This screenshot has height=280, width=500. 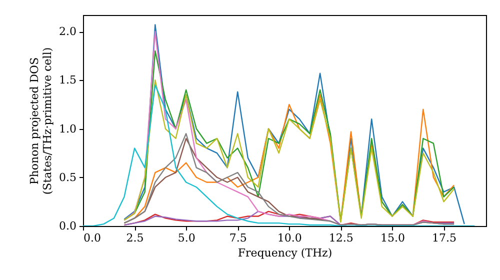 What do you see at coordinates (67, 177) in the screenshot?
I see `y-tick-label: 0.5` at bounding box center [67, 177].